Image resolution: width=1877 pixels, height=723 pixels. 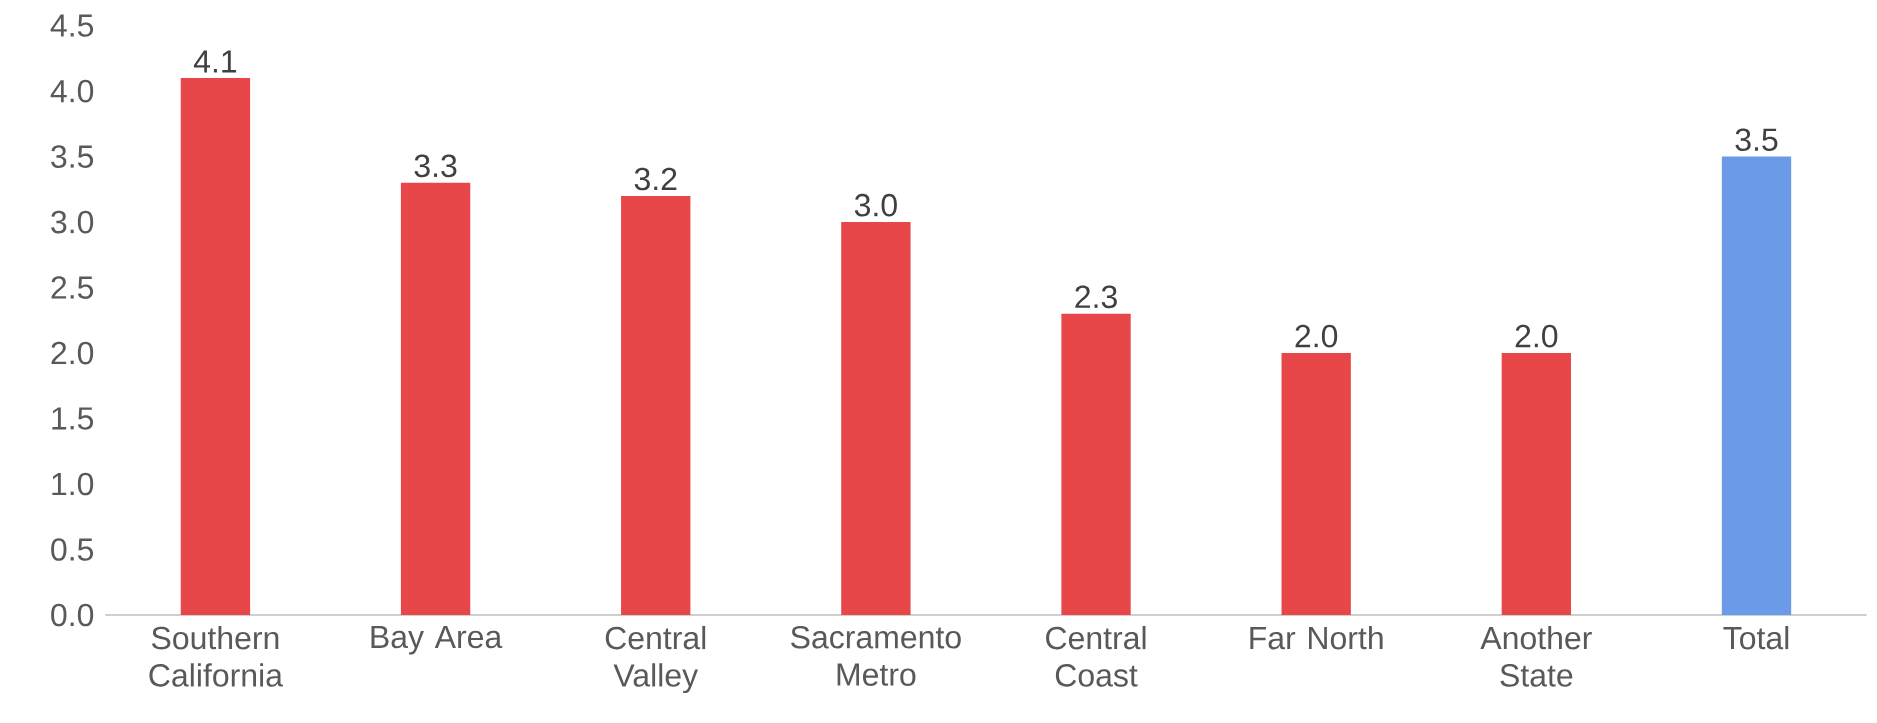 I want to click on data-label: 3.0, so click(x=875, y=205).